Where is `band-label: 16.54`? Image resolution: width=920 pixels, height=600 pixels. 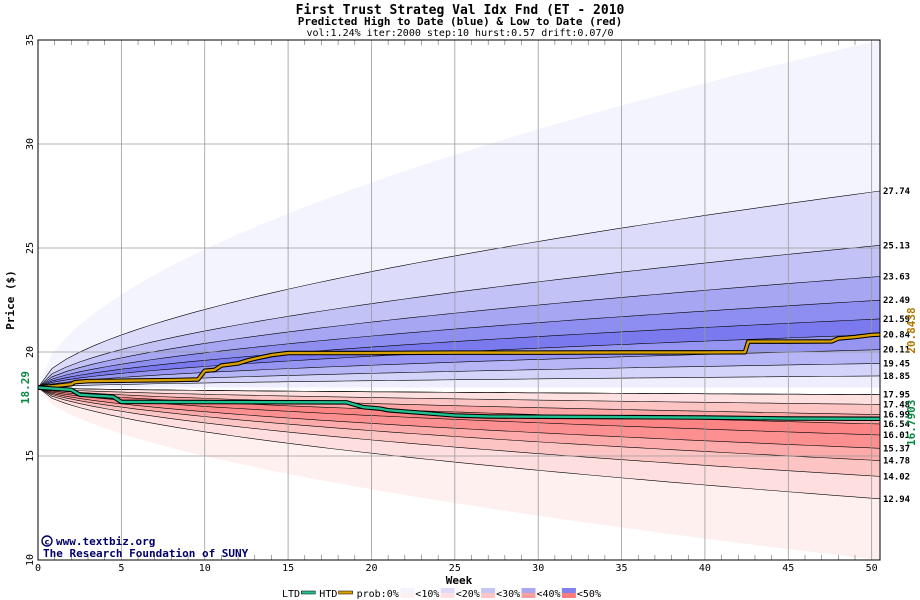
band-label: 16.54 is located at coordinates (897, 425).